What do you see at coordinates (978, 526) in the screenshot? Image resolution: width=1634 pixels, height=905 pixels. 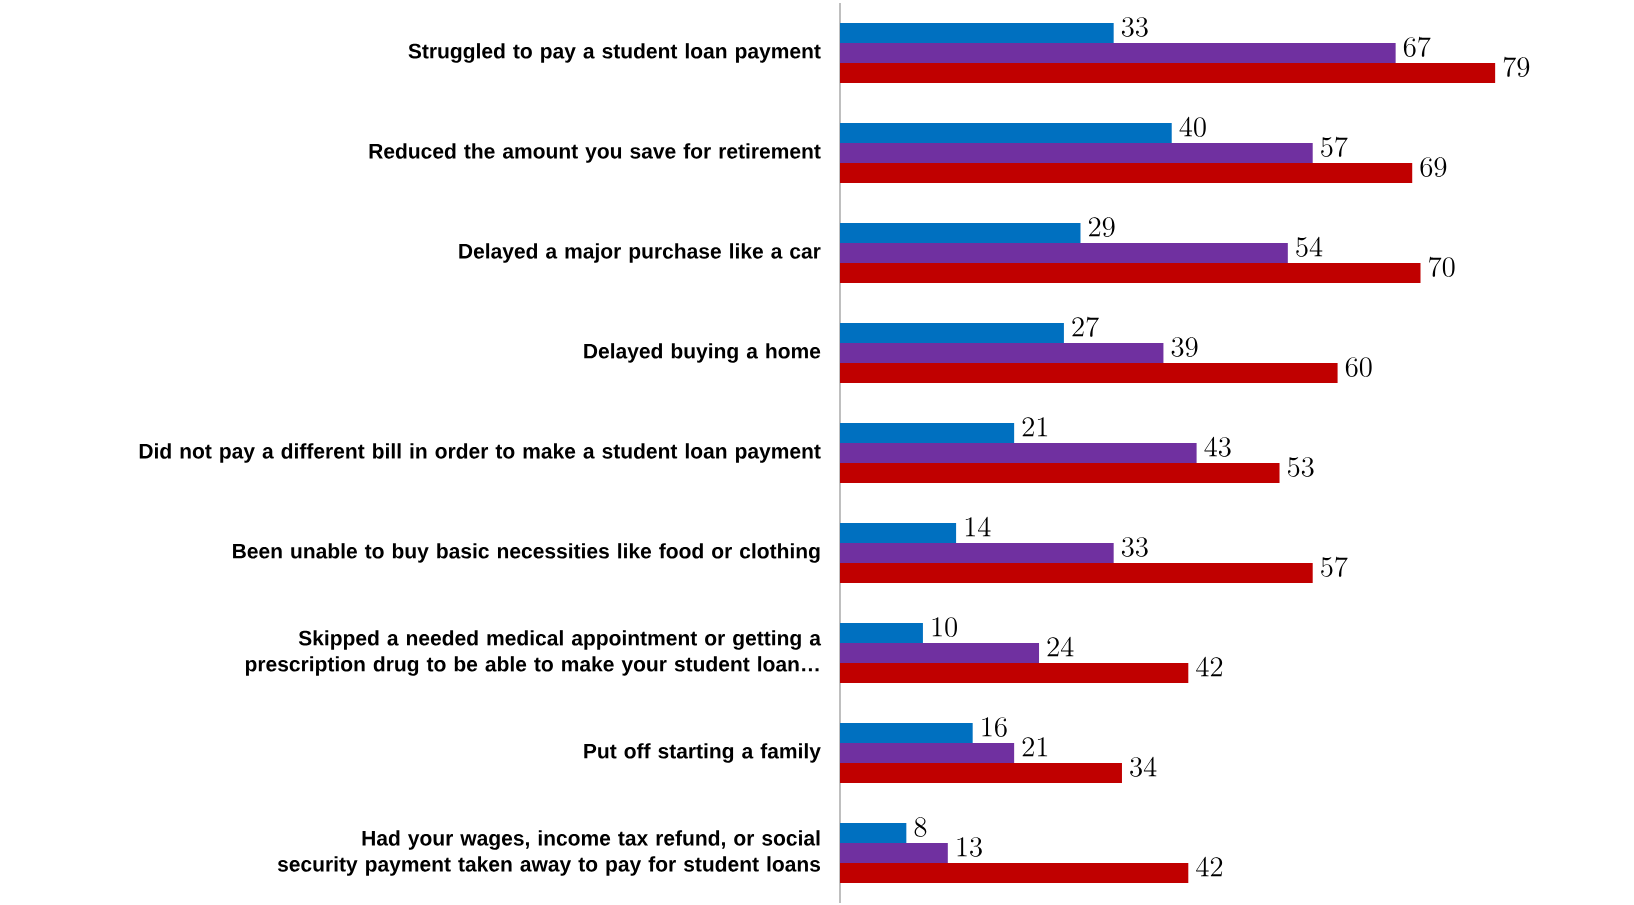 I see `data-label: 14` at bounding box center [978, 526].